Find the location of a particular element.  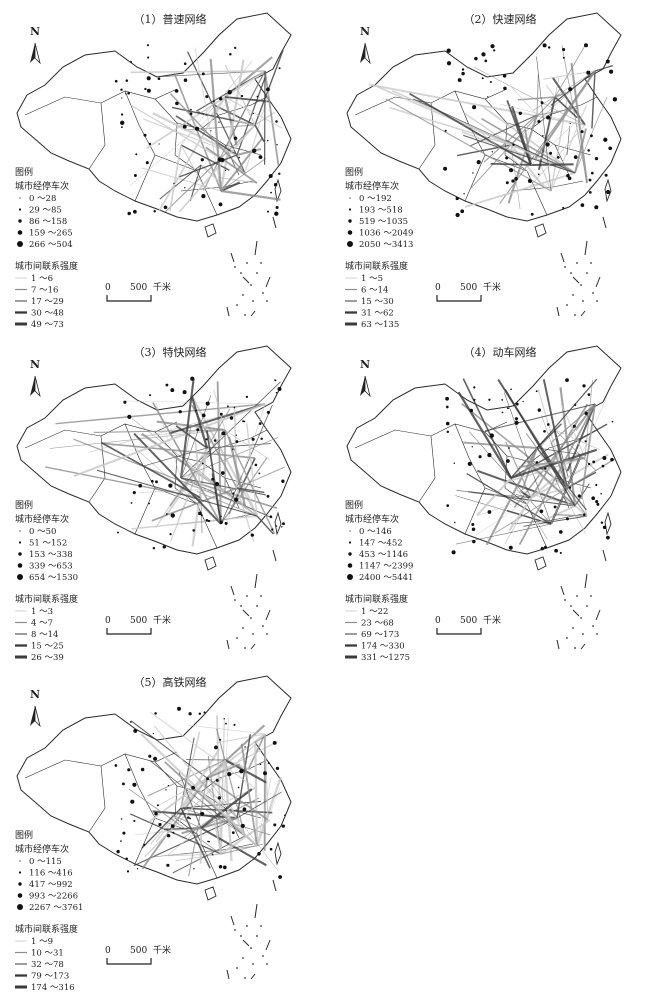

scale-zero: 0 is located at coordinates (108, 288).